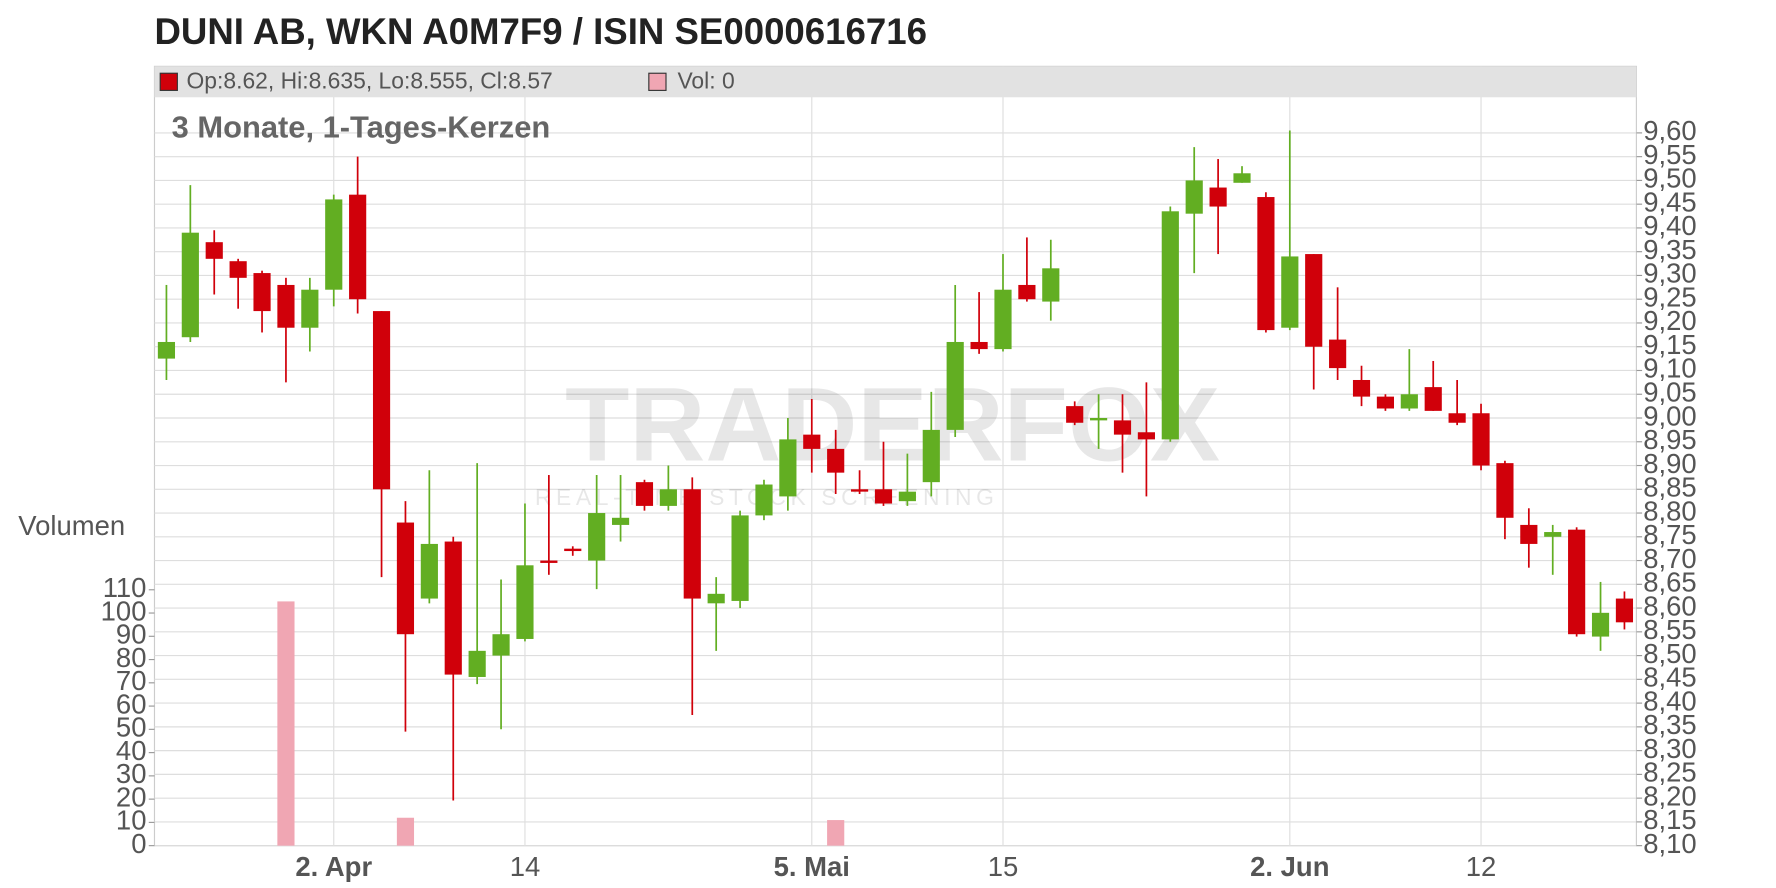  I want to click on y-tick-label: 8,90, so click(1669, 463).